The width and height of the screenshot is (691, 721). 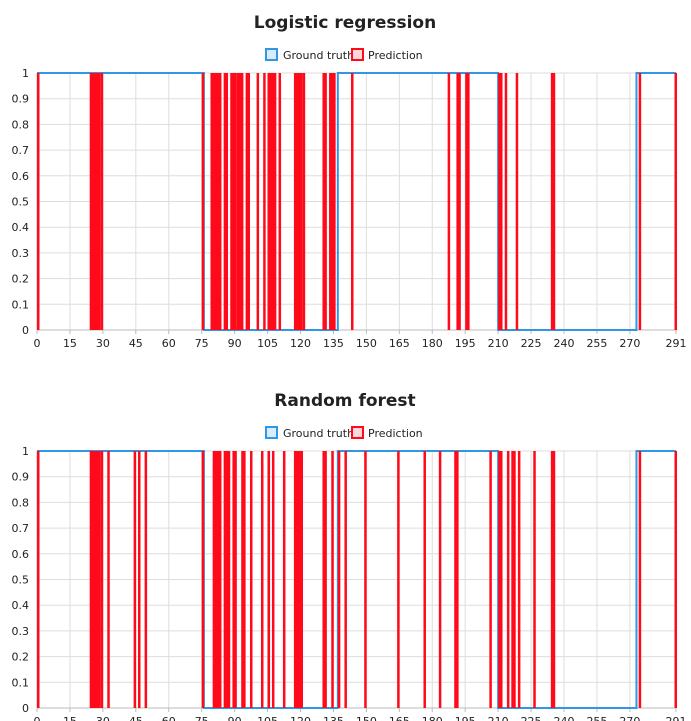 I want to click on legend-label-truth: Ground truth, so click(x=318, y=433).